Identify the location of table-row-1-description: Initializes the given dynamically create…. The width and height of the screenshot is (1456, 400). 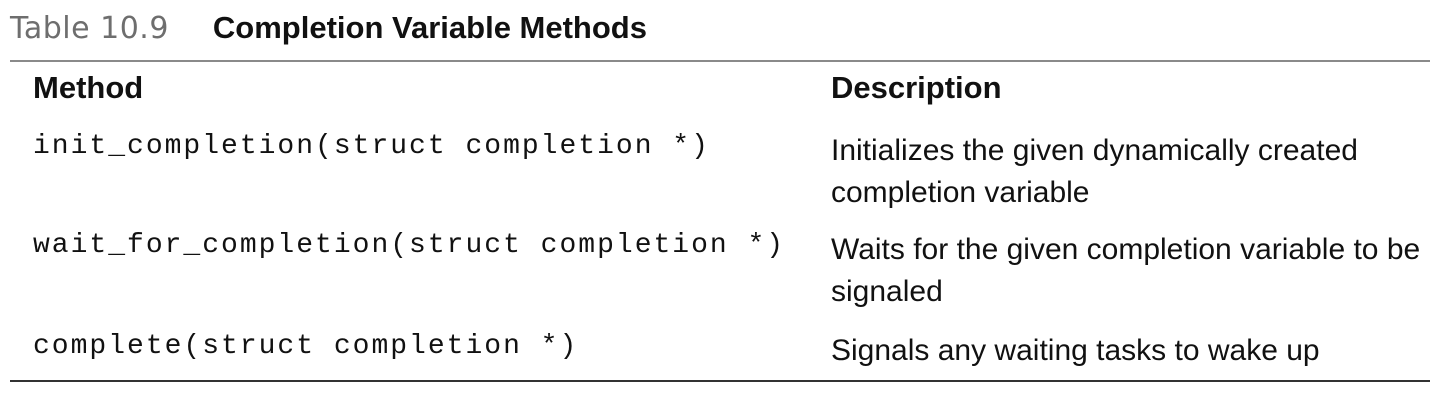
(1094, 171).